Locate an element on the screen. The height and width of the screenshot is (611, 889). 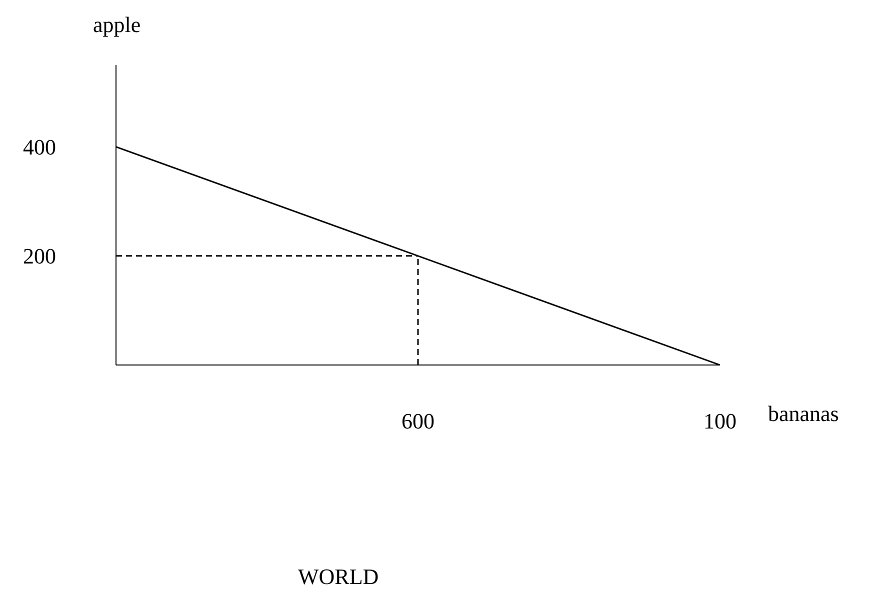
y-tick-label: 200 is located at coordinates (39, 256).